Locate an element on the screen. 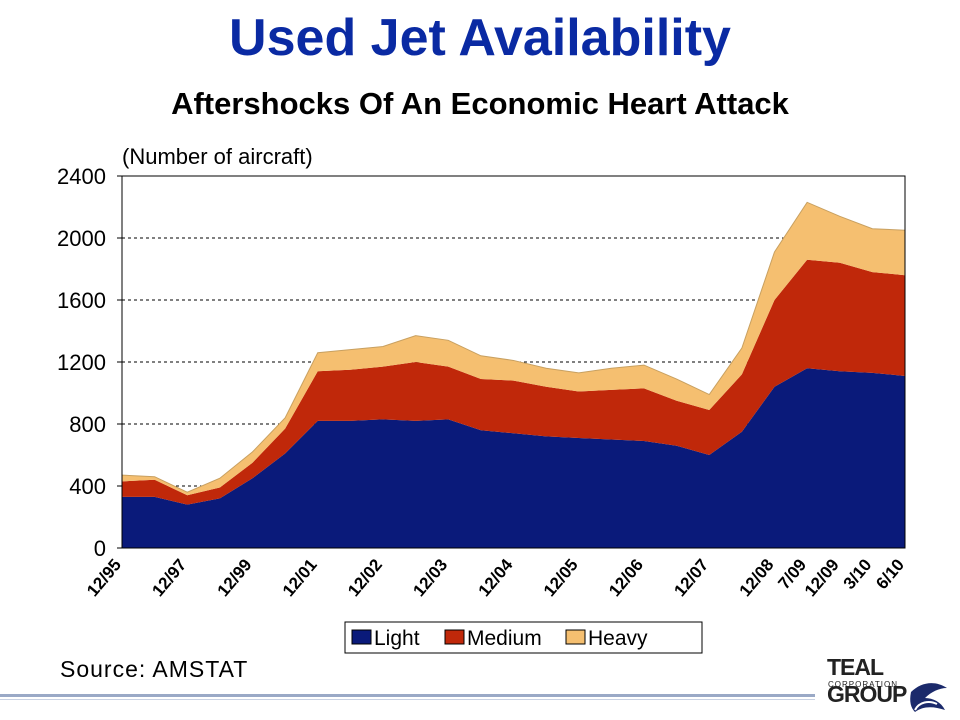 This screenshot has width=960, height=720. y-tick-label: 1600 is located at coordinates (81, 300).